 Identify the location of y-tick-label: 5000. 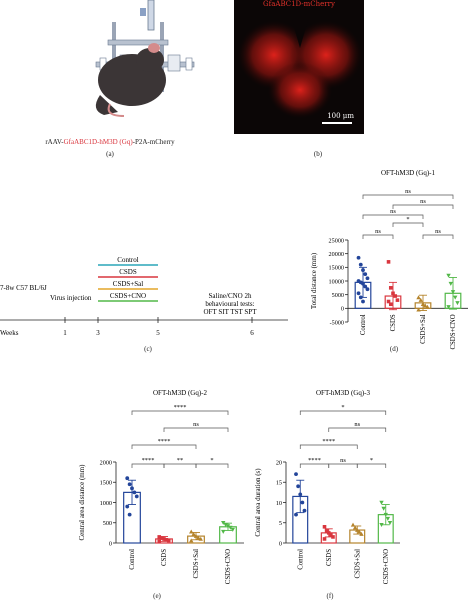
(338, 295).